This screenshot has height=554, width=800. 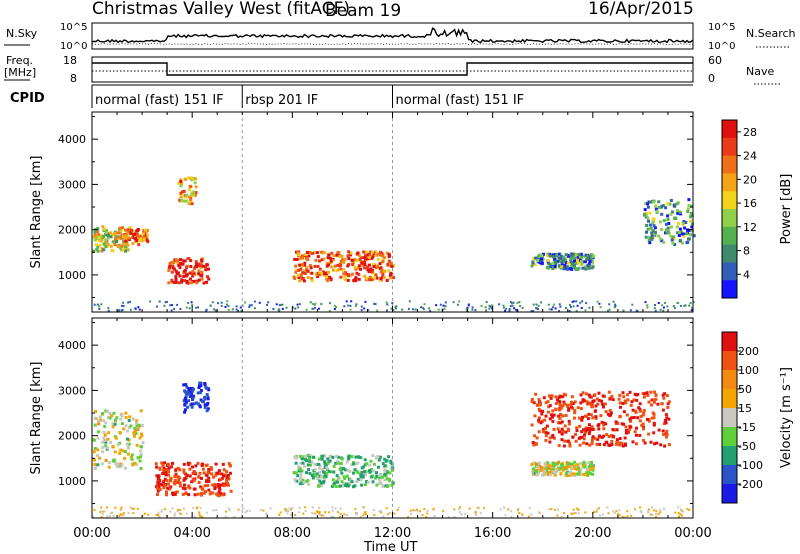 I want to click on y-tick-label: 3000, so click(x=72, y=390).